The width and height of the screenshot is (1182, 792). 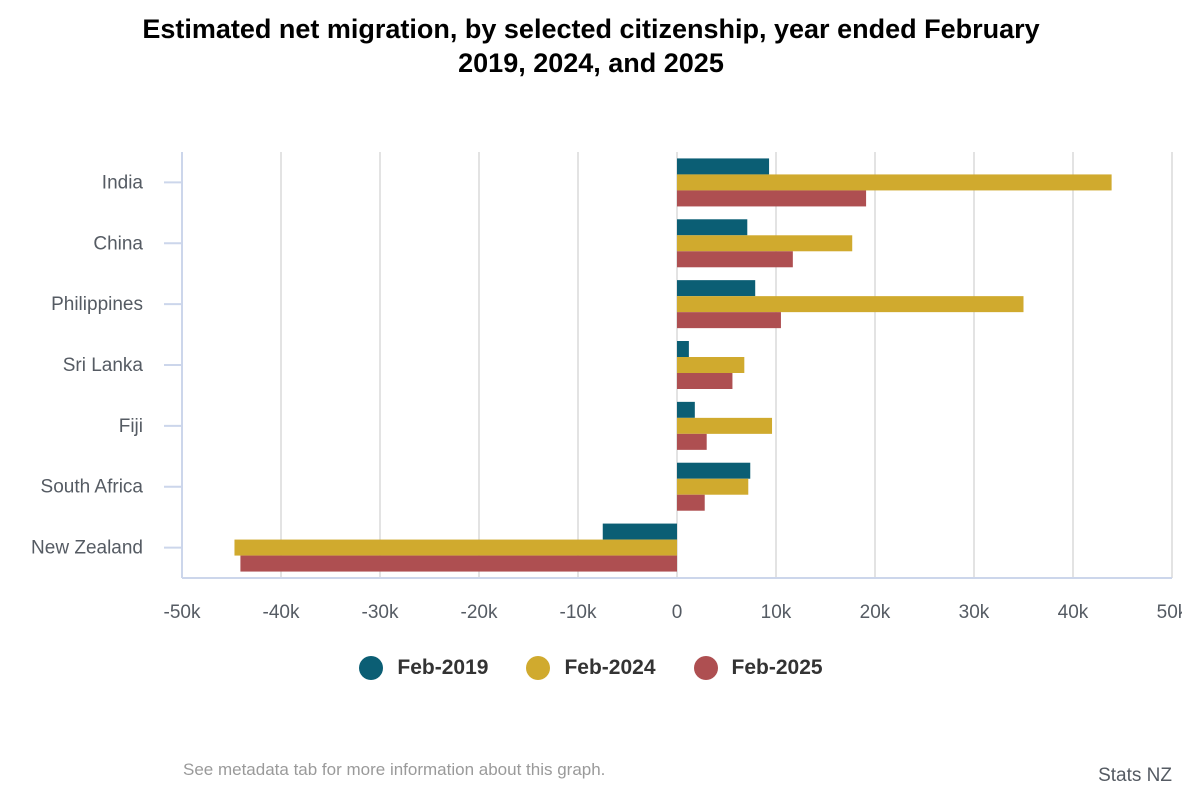 I want to click on bar-fiji-feb-2024, so click(x=725, y=425).